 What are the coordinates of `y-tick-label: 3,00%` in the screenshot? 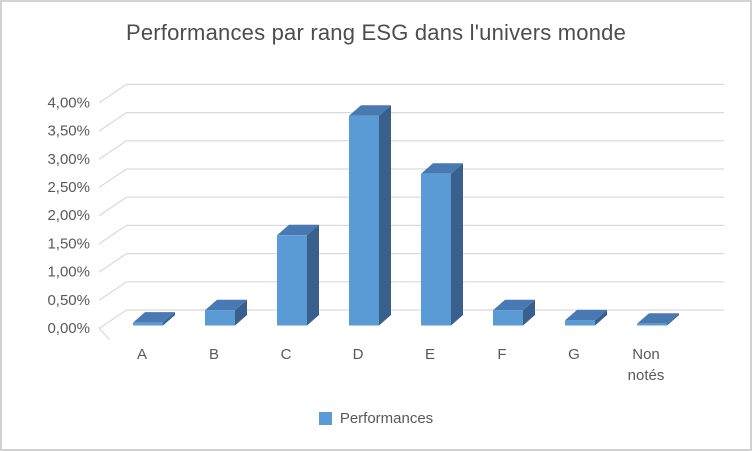 It's located at (68, 159).